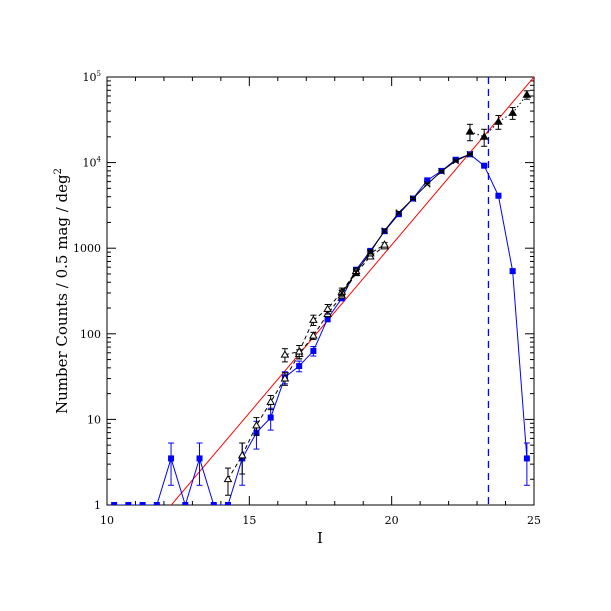 Image resolution: width=611 pixels, height=611 pixels. What do you see at coordinates (334, 300) in the screenshot?
I see `series-2-line` at bounding box center [334, 300].